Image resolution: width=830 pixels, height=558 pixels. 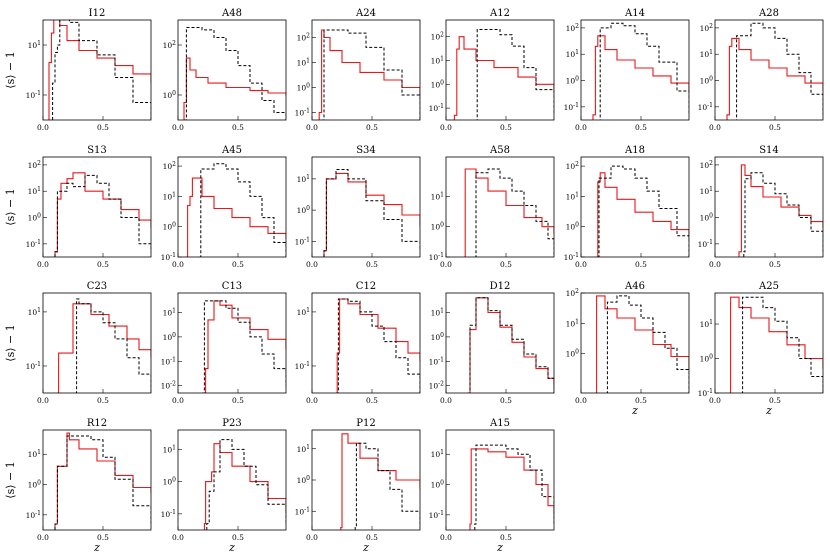 What do you see at coordinates (369, 74) in the screenshot?
I see `red-series-line-a24` at bounding box center [369, 74].